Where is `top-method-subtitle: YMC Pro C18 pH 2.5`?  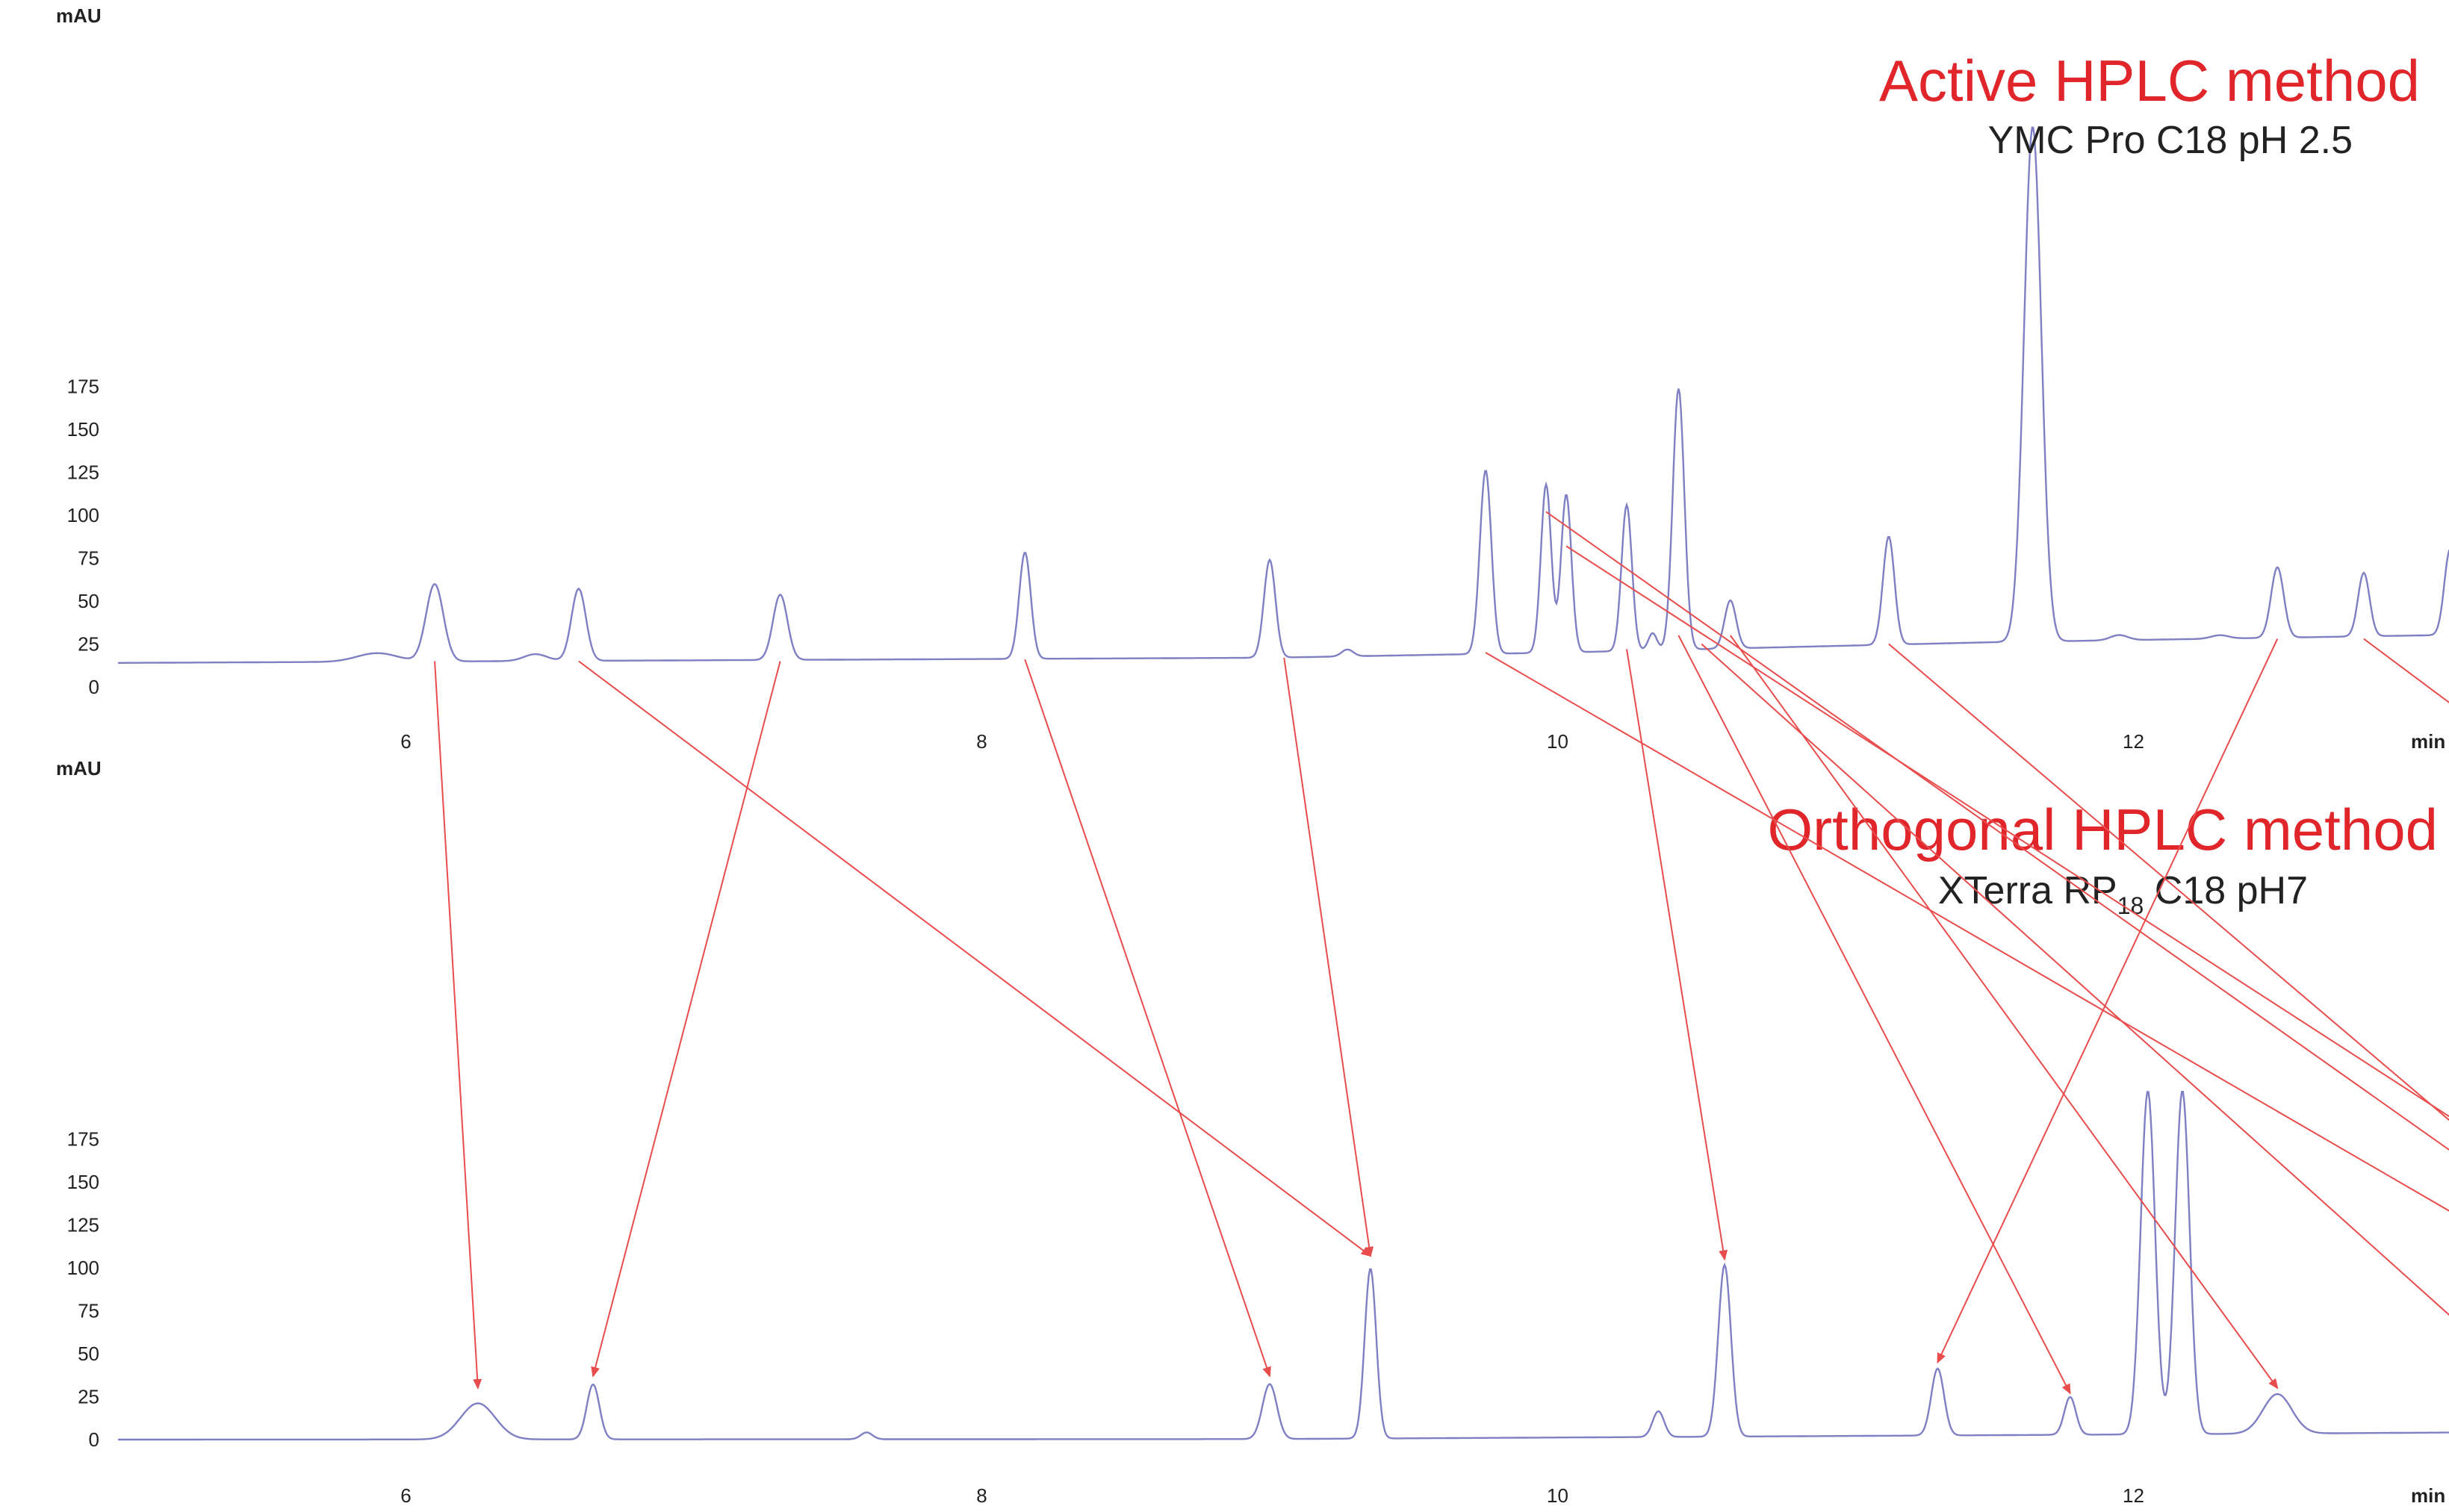
top-method-subtitle: YMC Pro C18 pH 2.5 is located at coordinates (2170, 140).